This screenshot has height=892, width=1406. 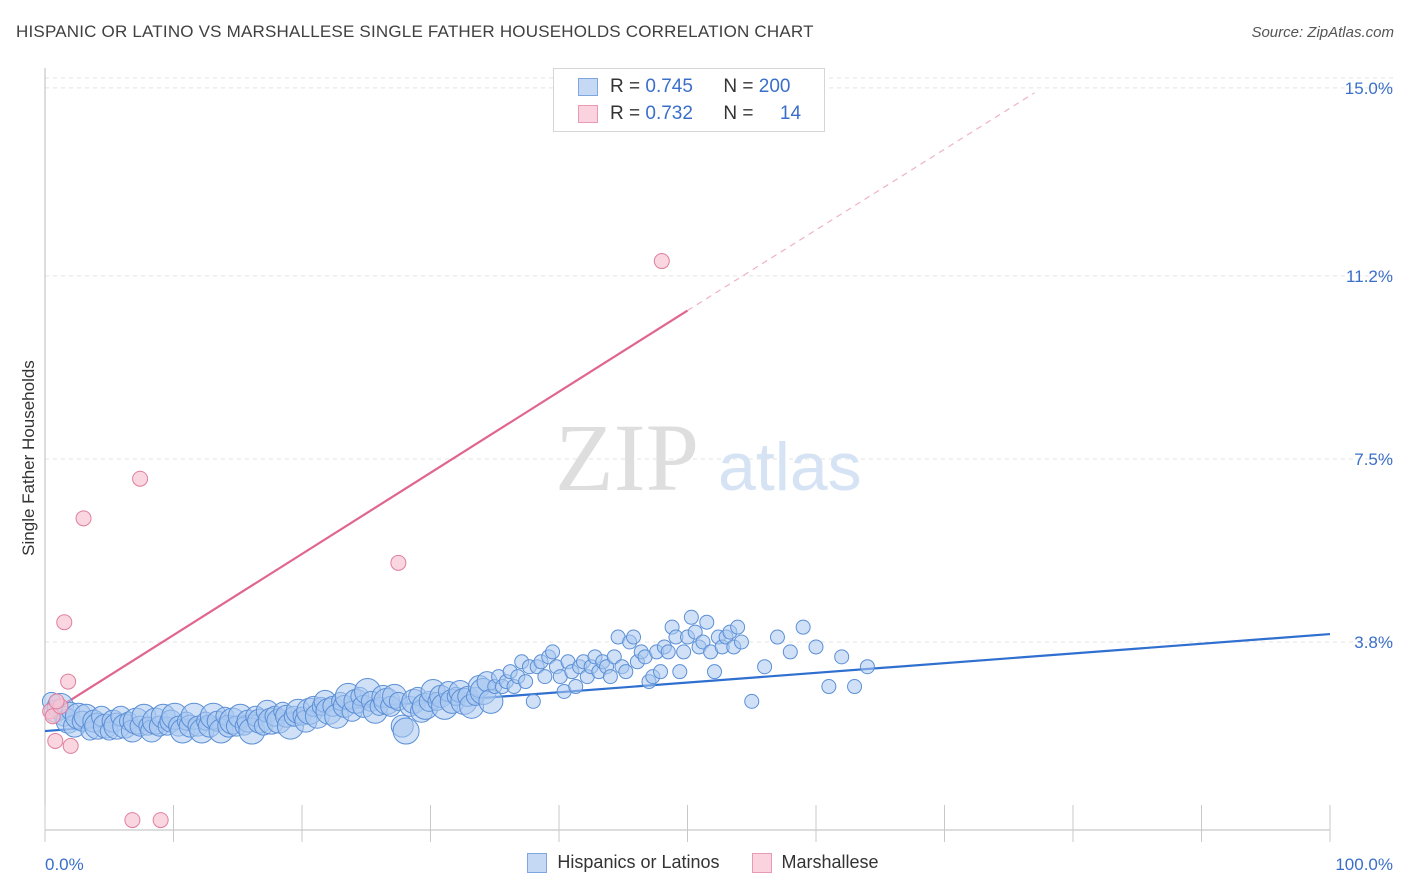 What do you see at coordinates (1373, 642) in the screenshot?
I see `y-tick-label: 3.8%` at bounding box center [1373, 642].